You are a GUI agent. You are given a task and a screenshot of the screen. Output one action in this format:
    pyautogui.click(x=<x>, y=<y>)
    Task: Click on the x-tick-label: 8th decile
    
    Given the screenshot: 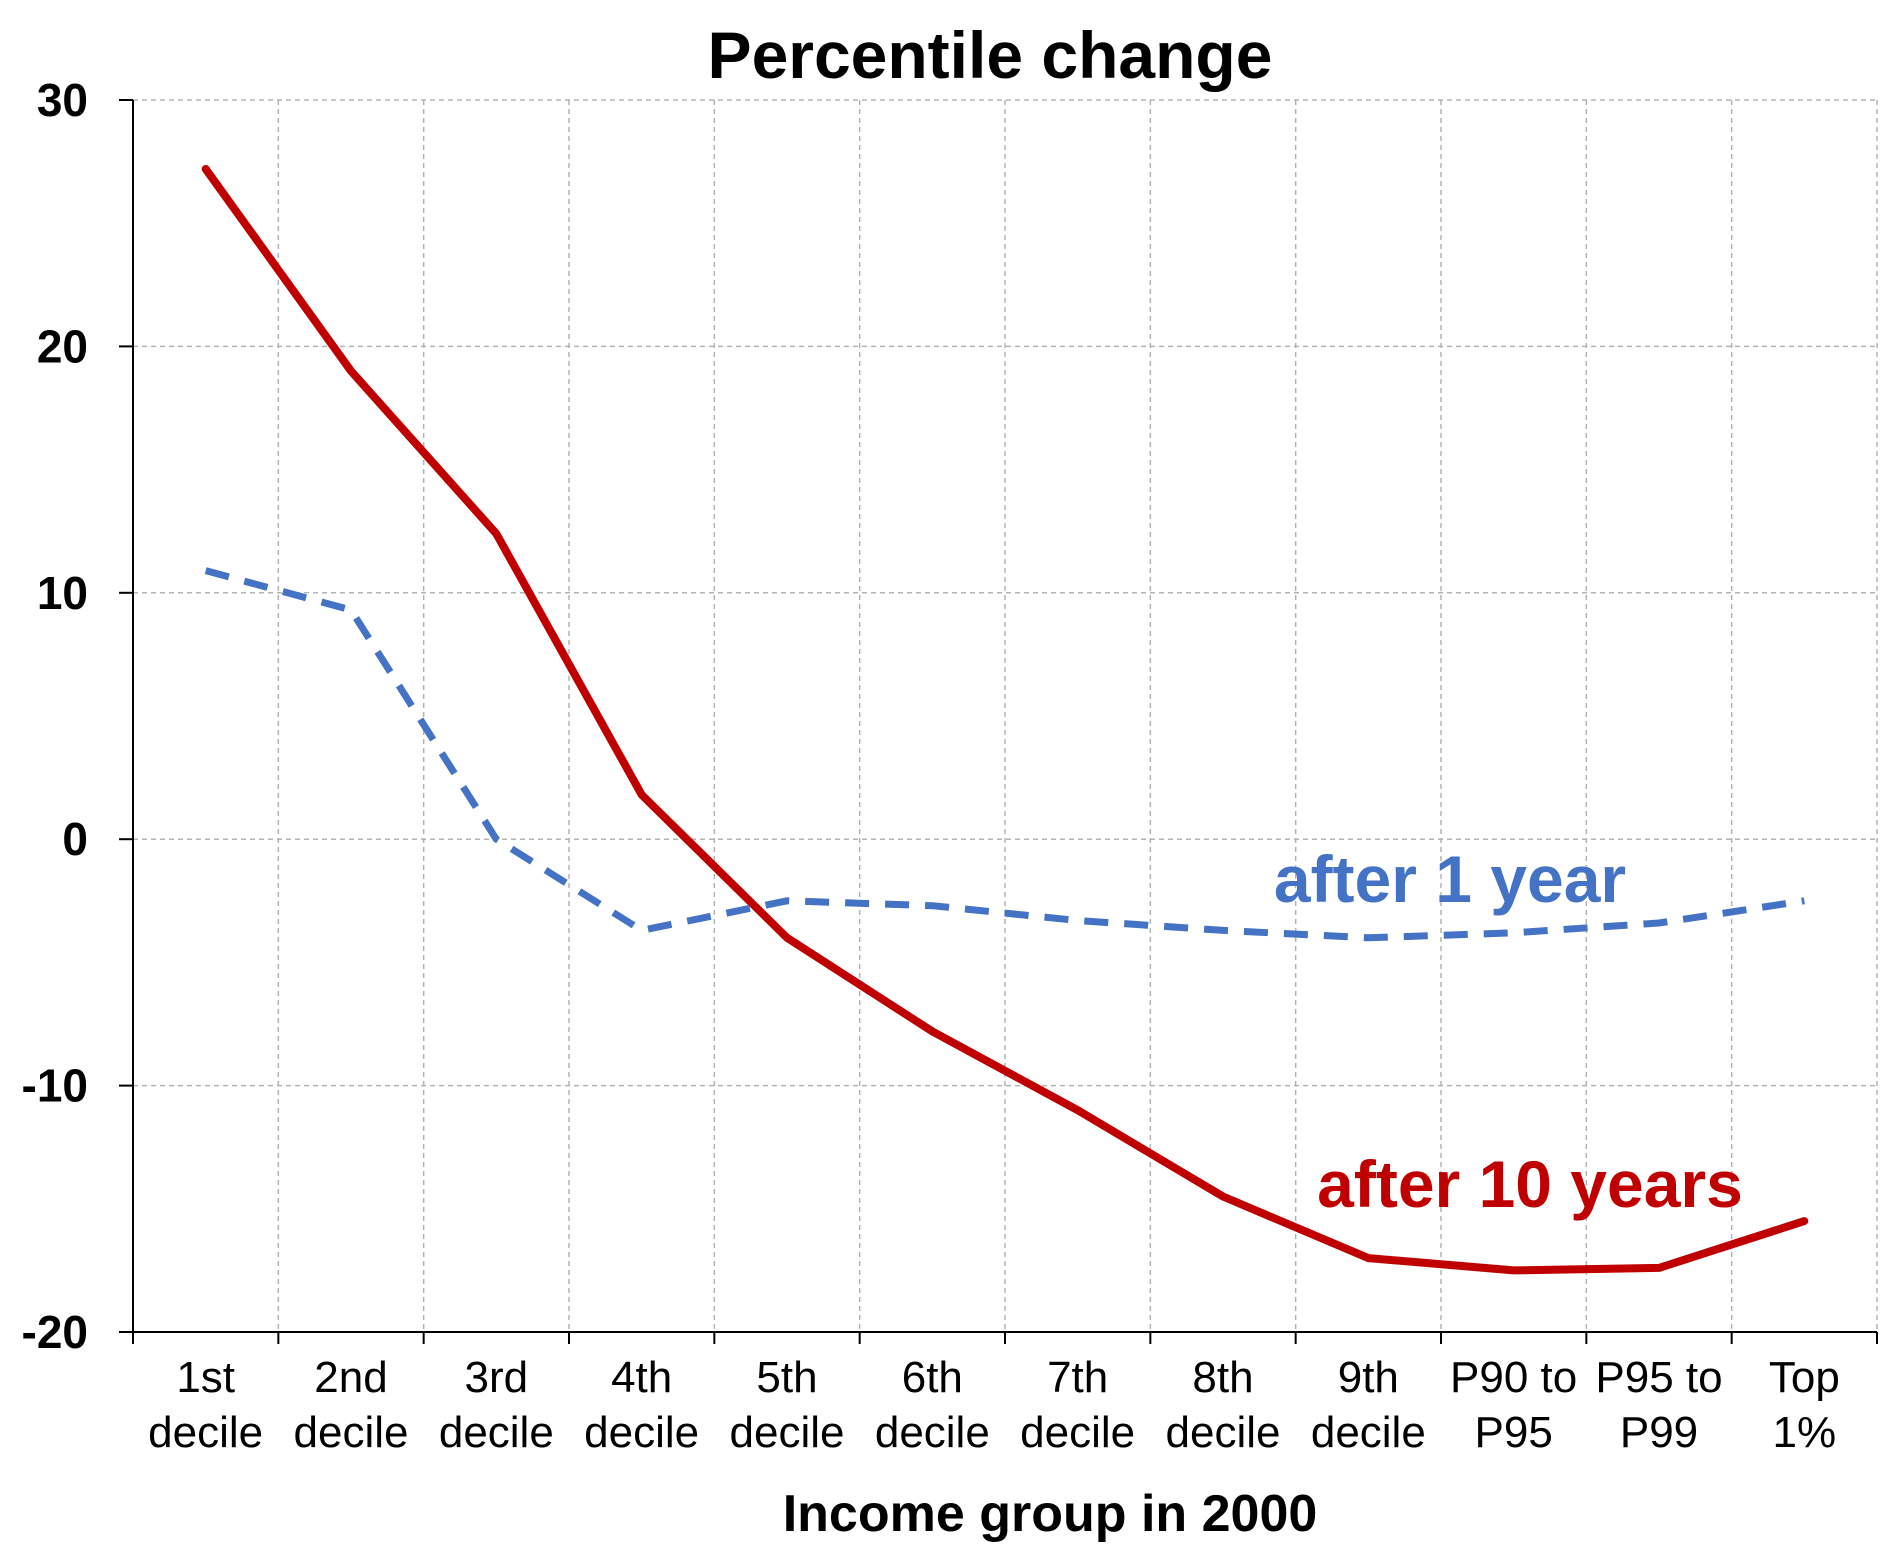 What is the action you would take?
    pyautogui.click(x=1223, y=1405)
    